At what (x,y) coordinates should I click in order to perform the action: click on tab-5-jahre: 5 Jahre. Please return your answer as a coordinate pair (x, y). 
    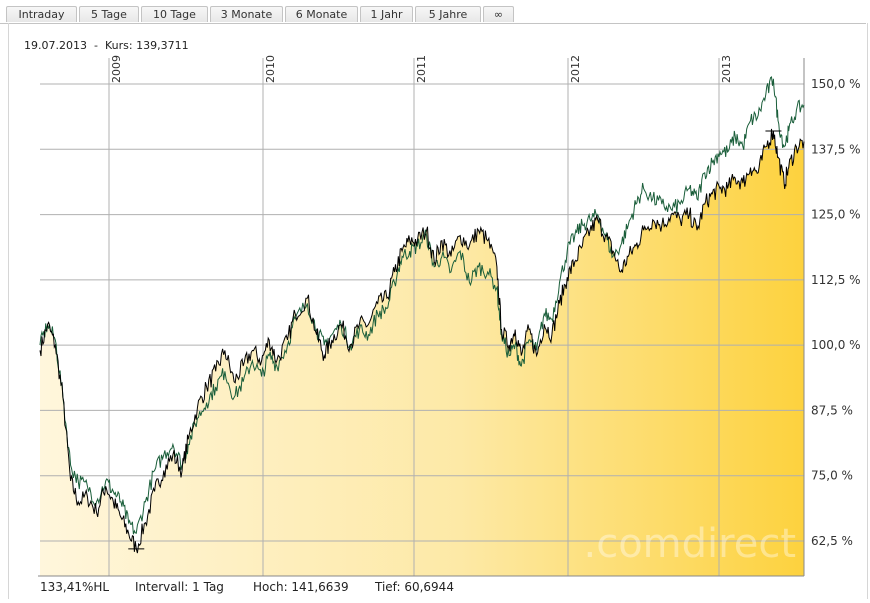
    Looking at the image, I should click on (448, 14).